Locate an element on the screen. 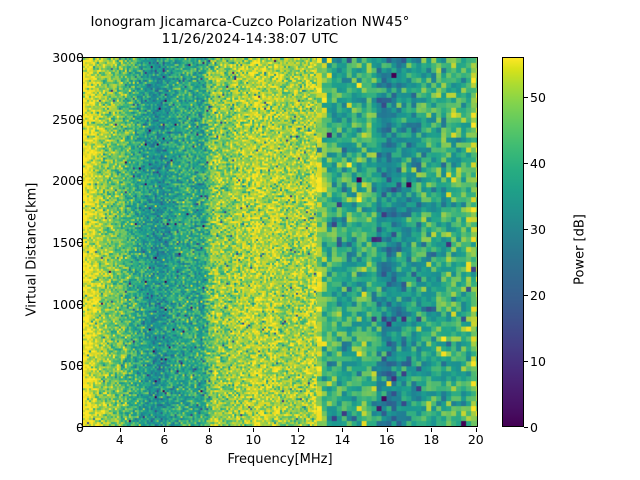 Image resolution: width=640 pixels, height=480 pixels. x-axis-tick-label: 8 is located at coordinates (208, 439).